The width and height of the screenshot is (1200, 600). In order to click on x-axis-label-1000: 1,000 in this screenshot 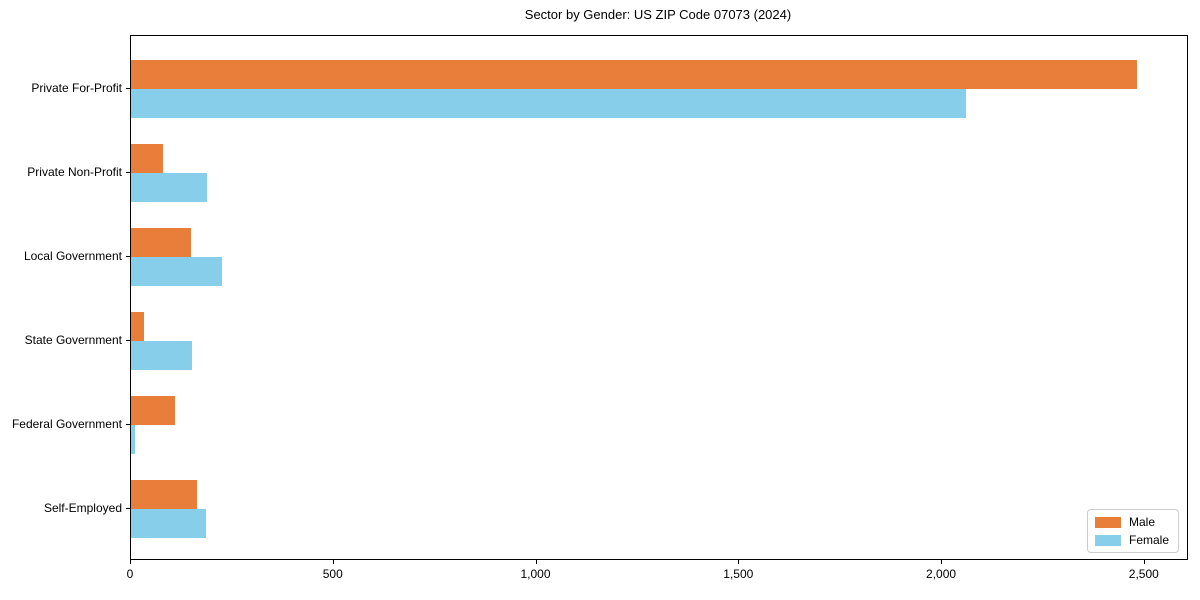, I will do `click(535, 574)`.